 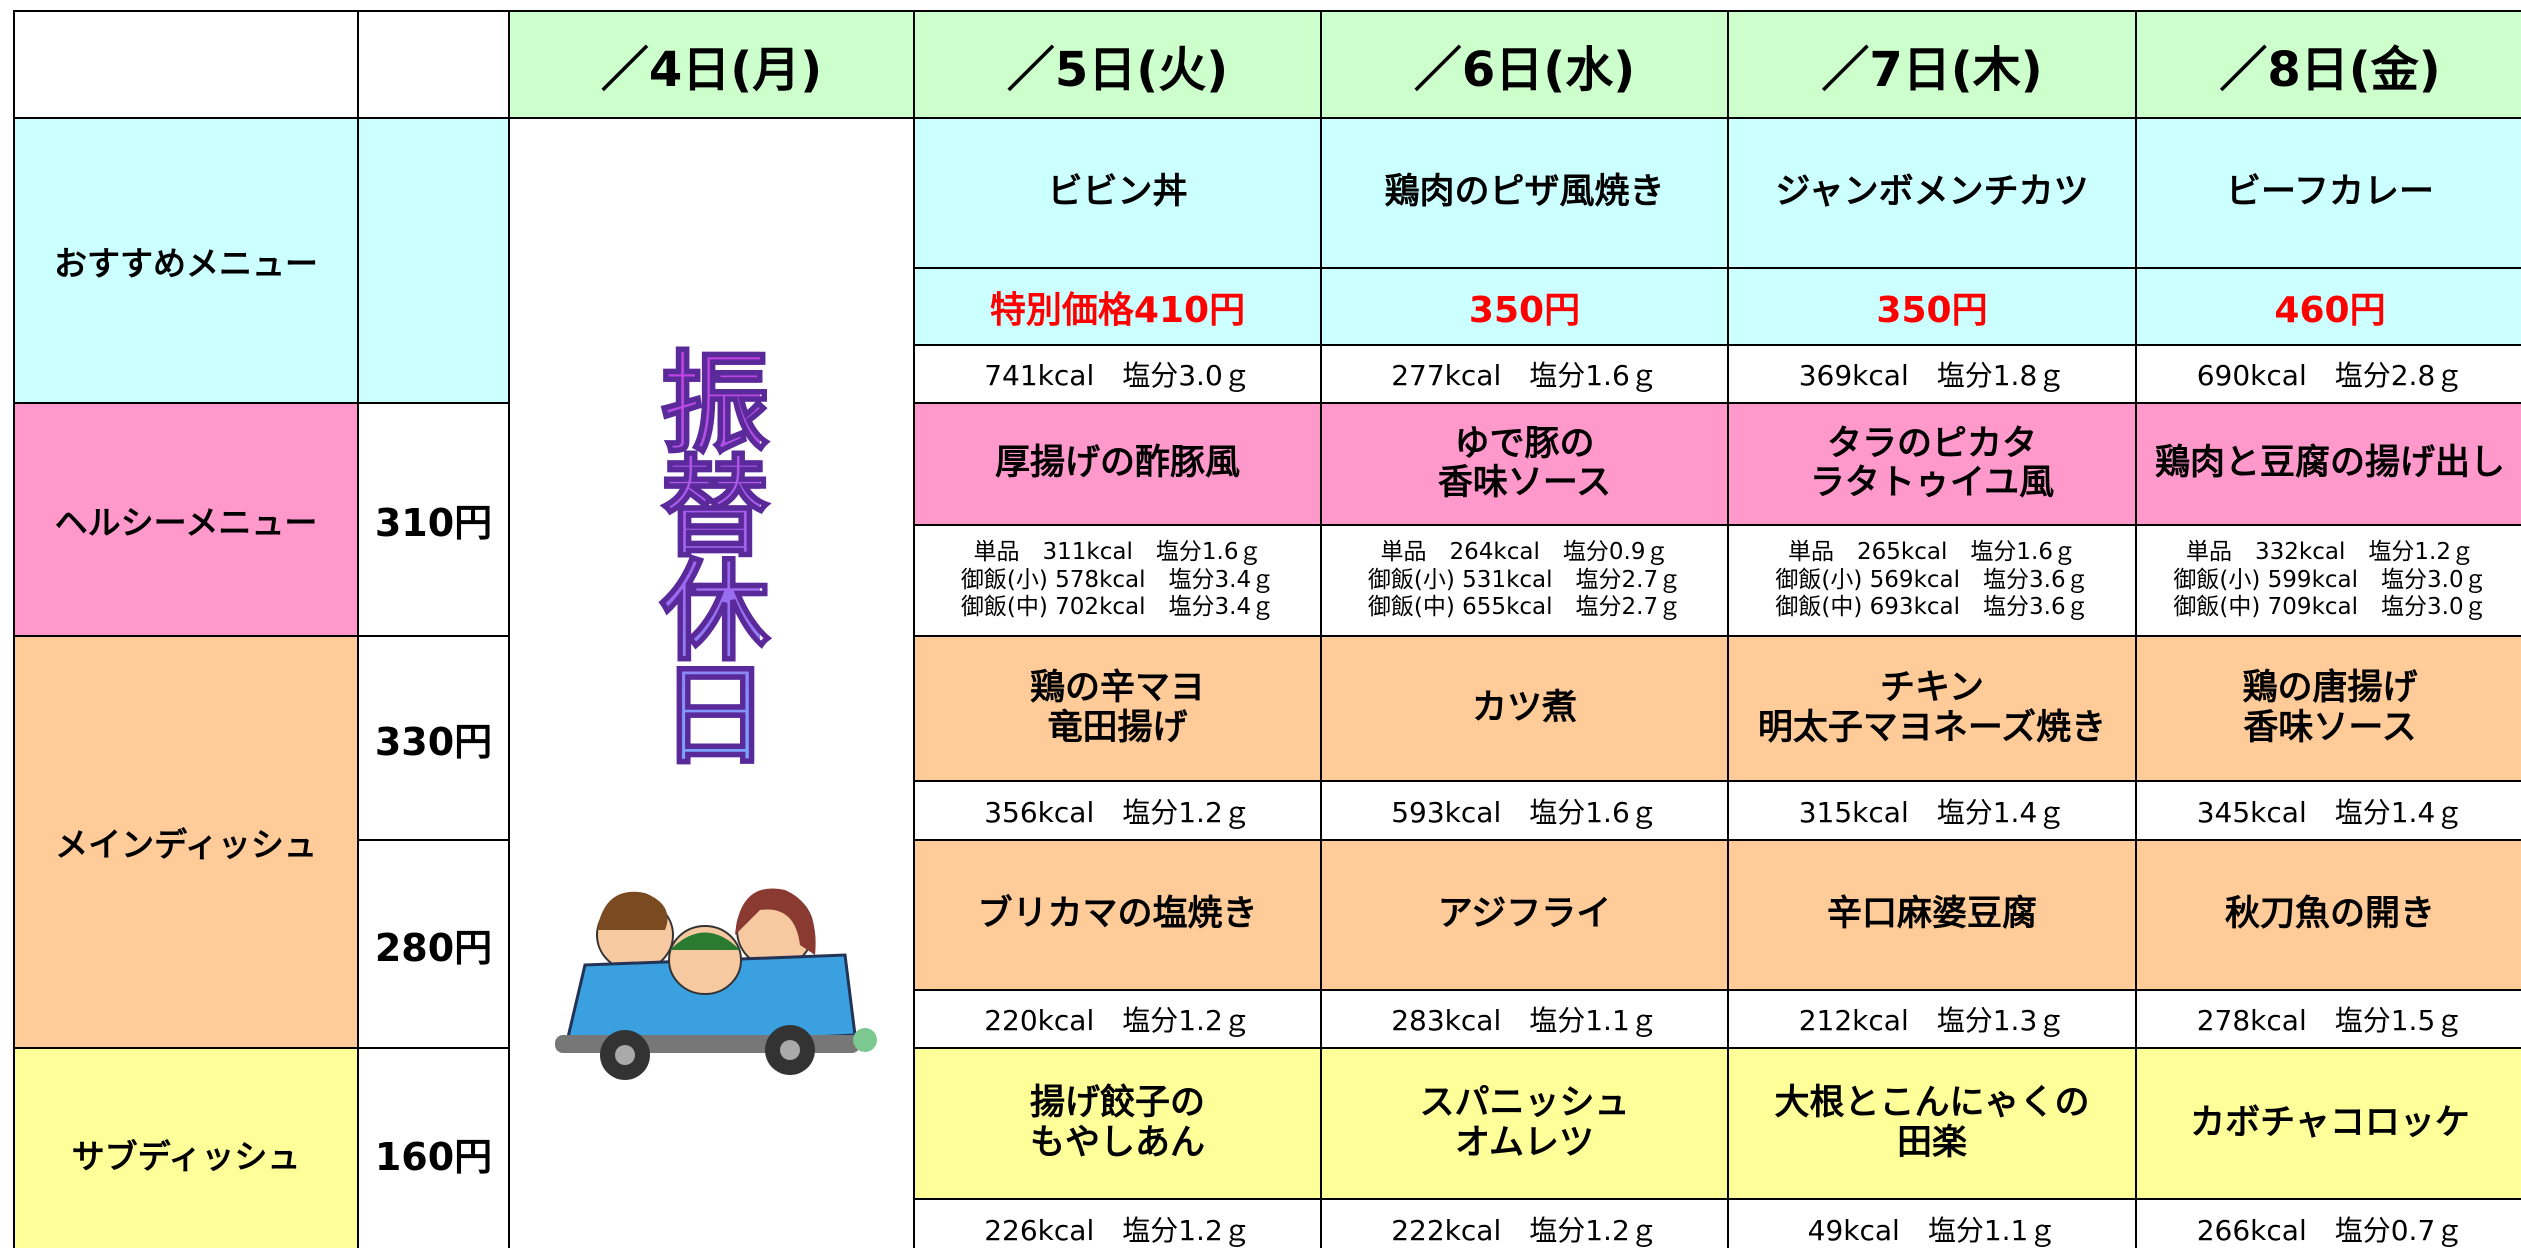 I want to click on dish-name: スパニッシュ オムレツ, so click(x=1524, y=1123).